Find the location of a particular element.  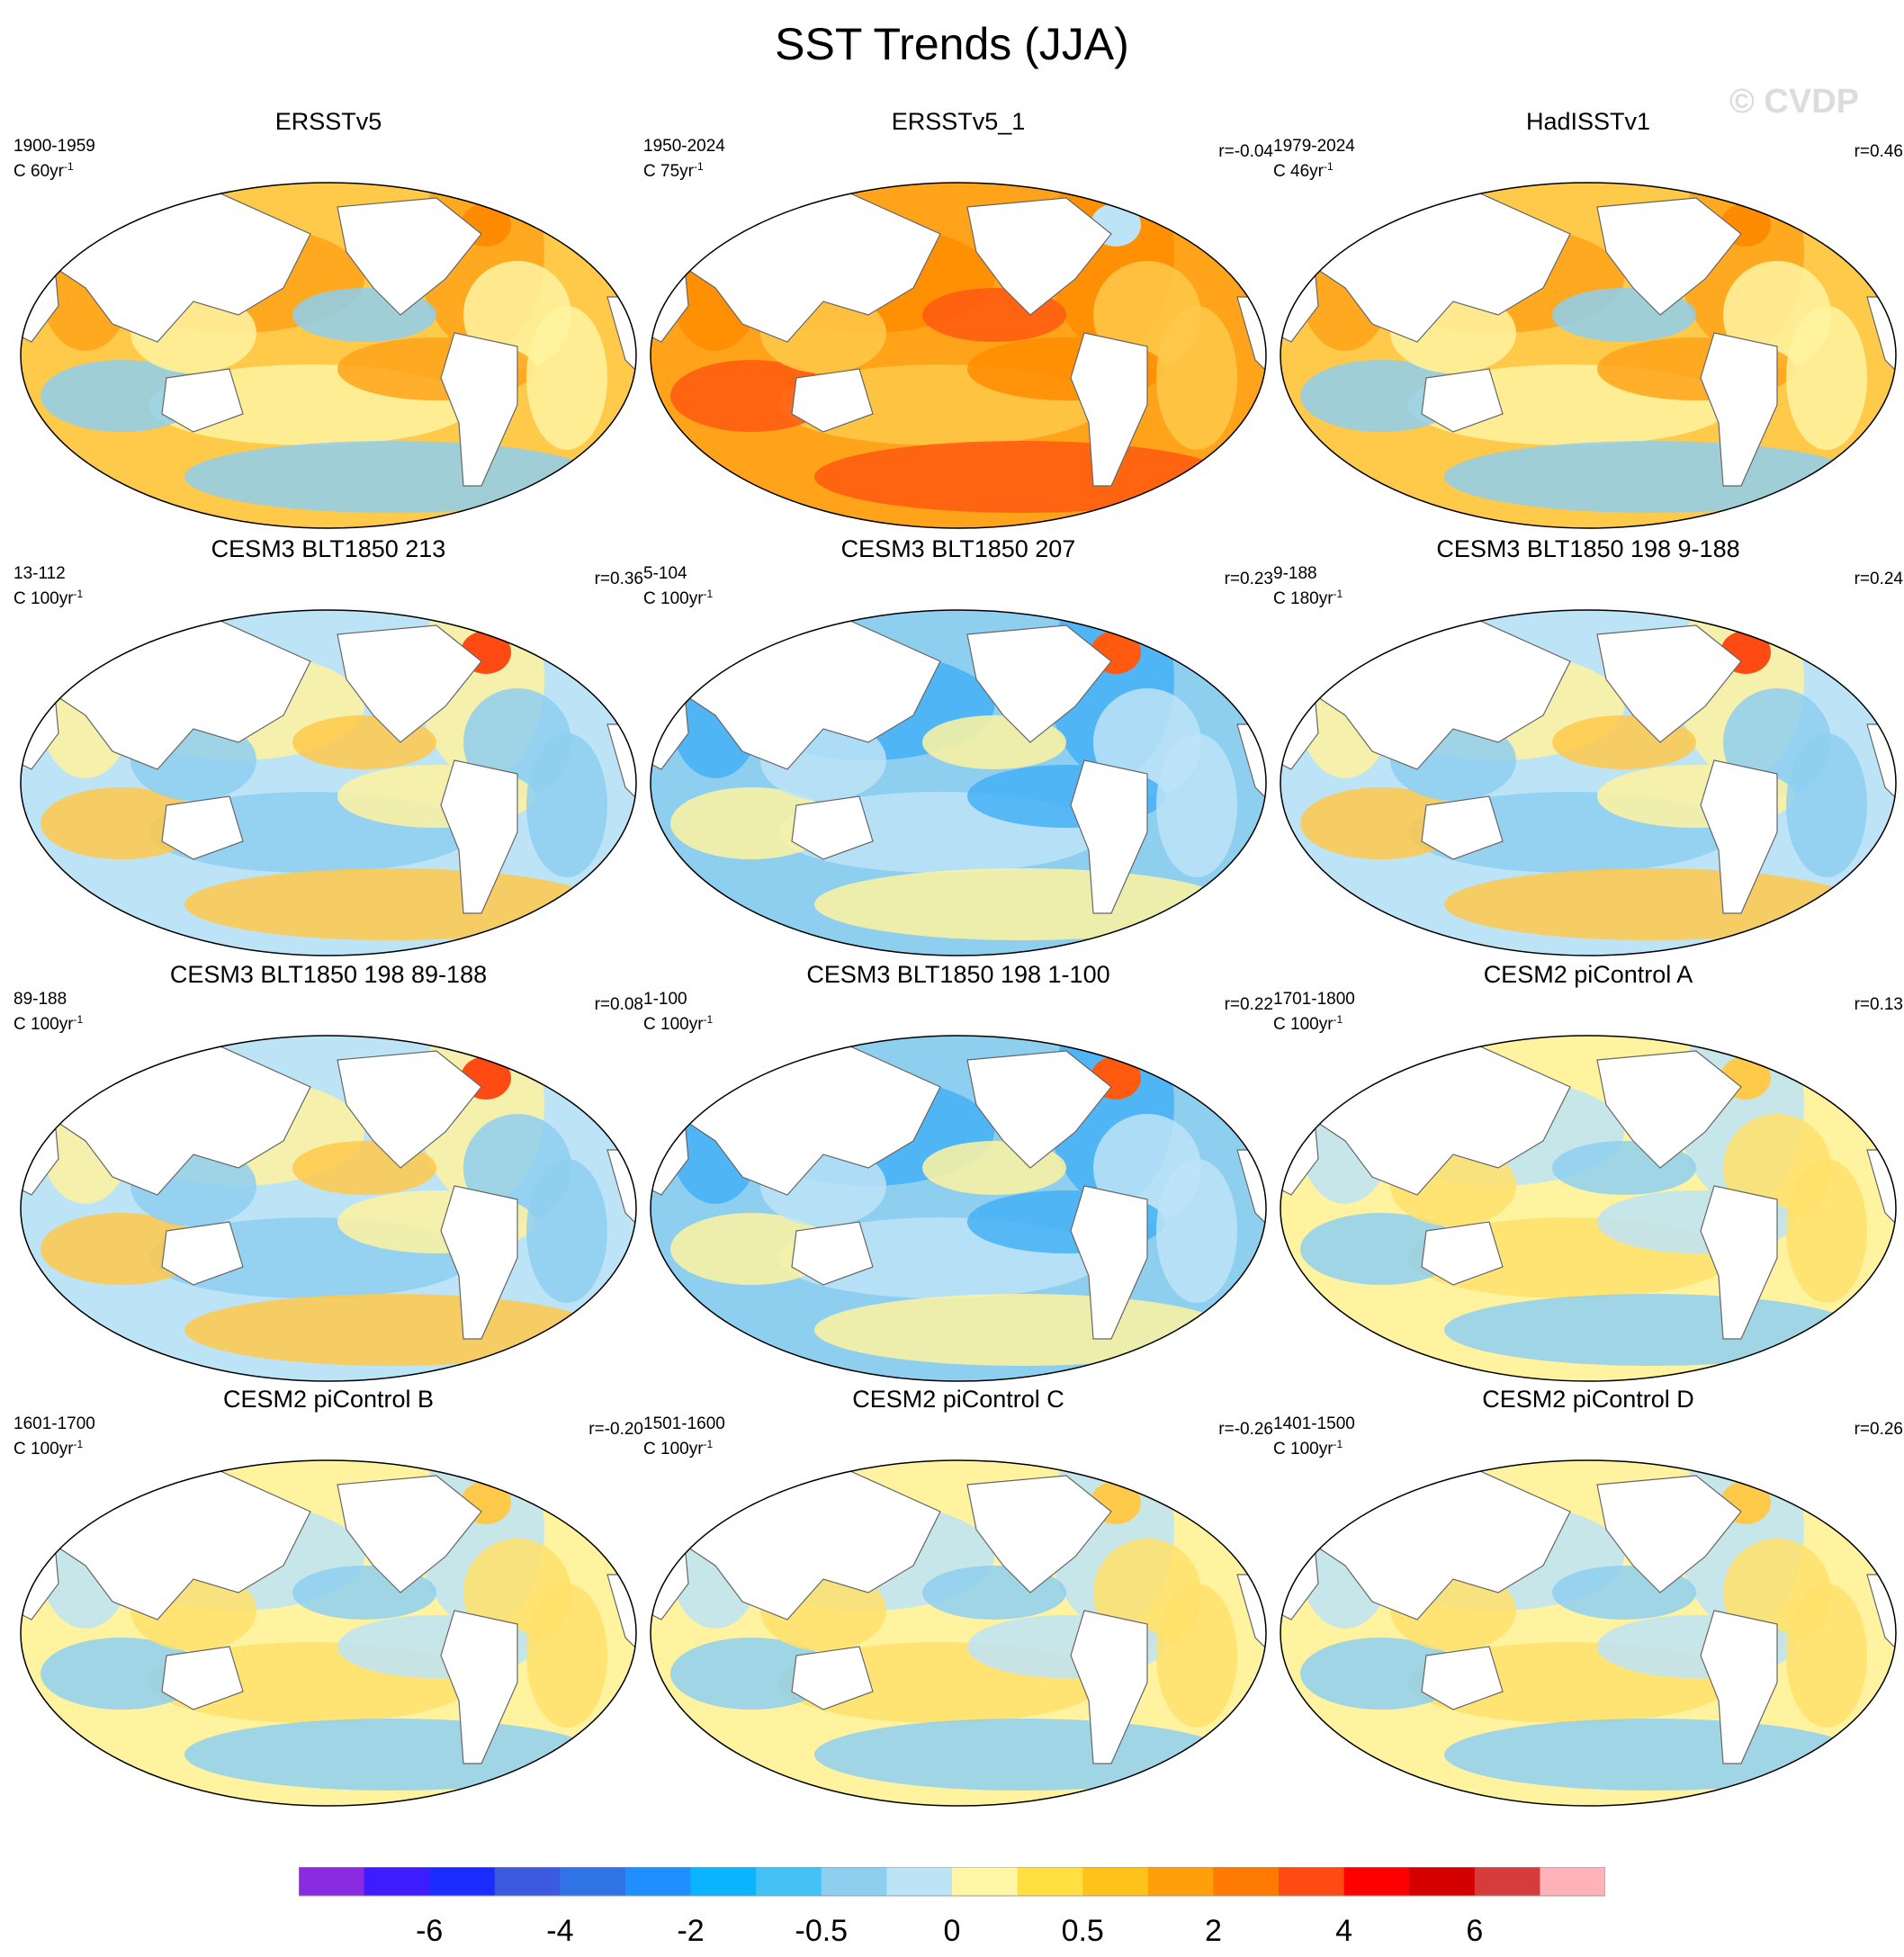

map-panel: ERSSTv5_1 1950-2024 C 75yr-1 r=-0.04 is located at coordinates (958, 319).